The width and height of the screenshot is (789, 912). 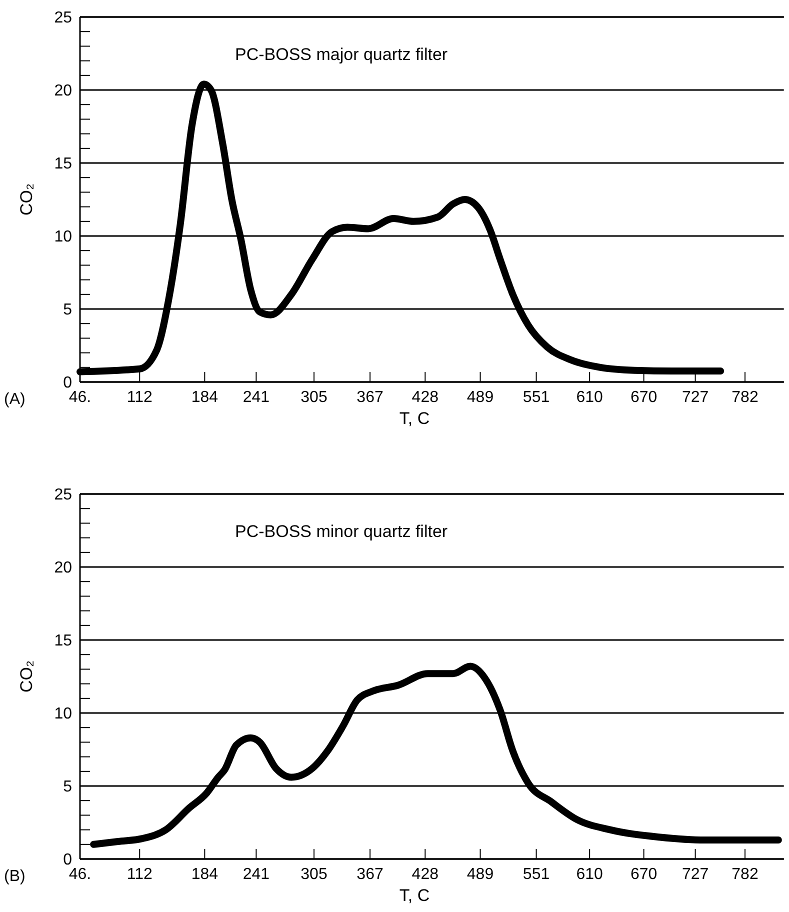 I want to click on text: (A), so click(x=15, y=399).